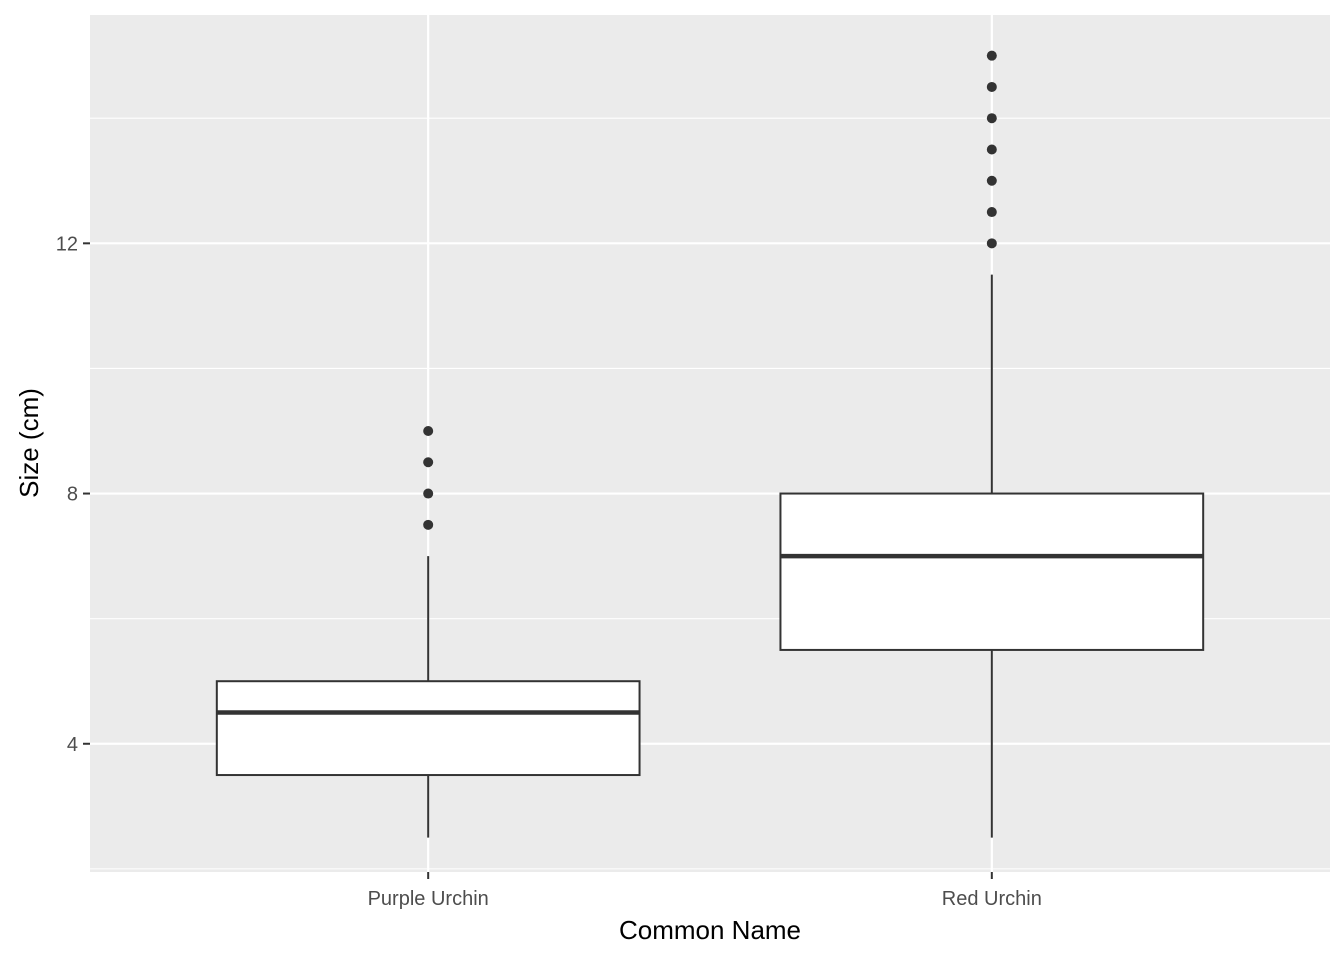 The width and height of the screenshot is (1344, 960). Describe the element at coordinates (992, 899) in the screenshot. I see `x-tick-label: Red Urchin` at that location.